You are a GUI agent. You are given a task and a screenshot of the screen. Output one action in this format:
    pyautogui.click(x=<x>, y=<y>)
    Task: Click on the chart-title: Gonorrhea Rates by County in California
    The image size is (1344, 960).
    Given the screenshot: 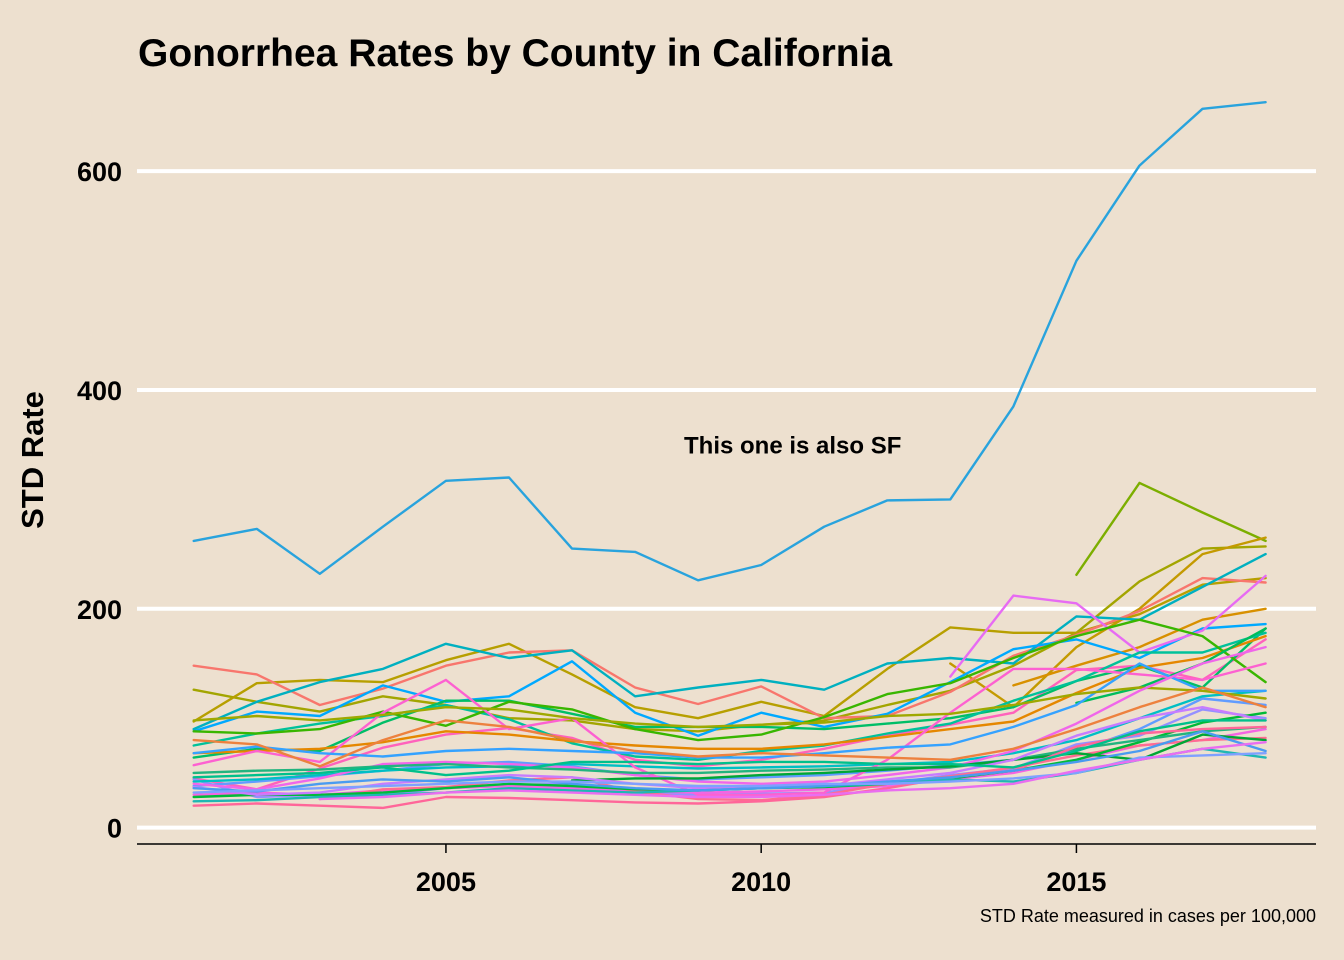 What is the action you would take?
    pyautogui.click(x=515, y=53)
    